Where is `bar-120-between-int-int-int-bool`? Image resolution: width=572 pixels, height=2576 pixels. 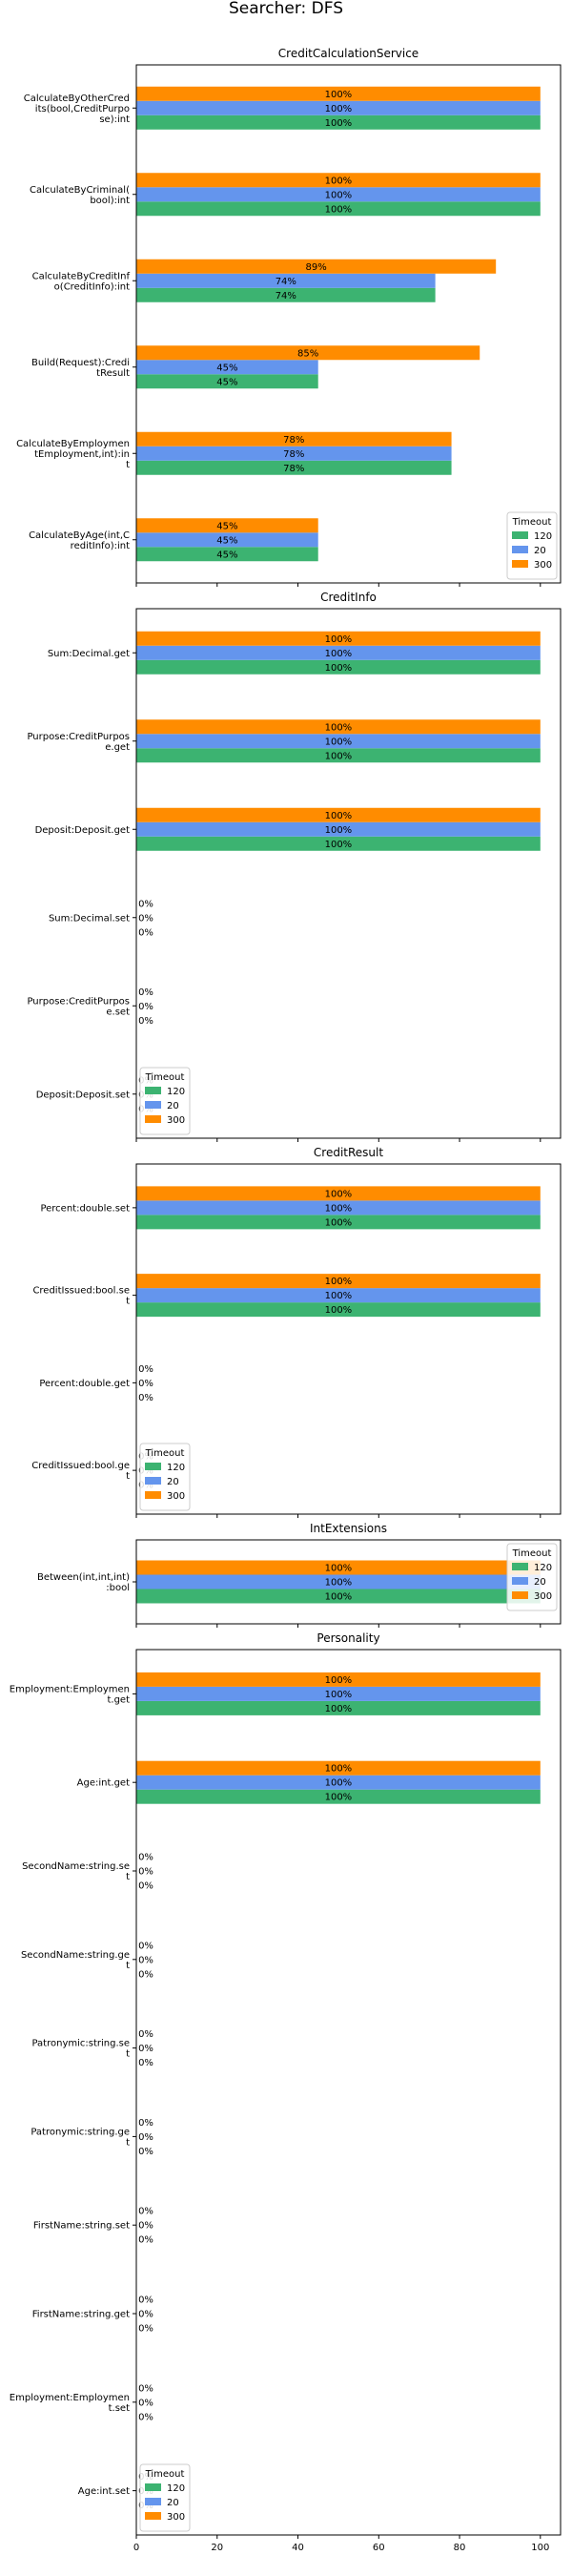 bar-120-between-int-int-int-bool is located at coordinates (338, 1596).